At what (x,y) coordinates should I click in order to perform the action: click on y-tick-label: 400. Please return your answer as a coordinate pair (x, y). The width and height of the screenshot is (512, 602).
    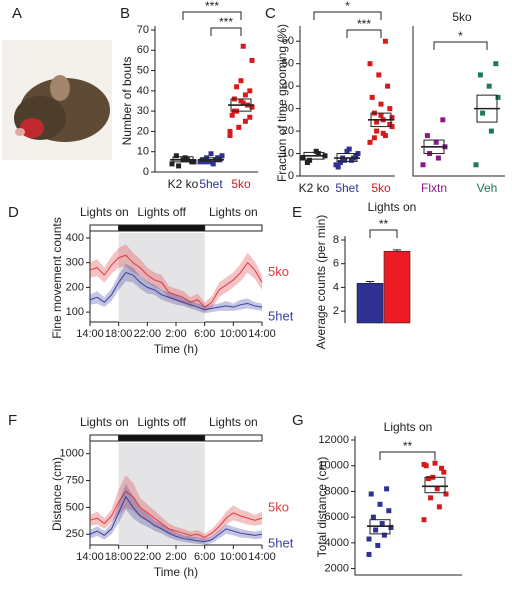
    Looking at the image, I should click on (75, 238).